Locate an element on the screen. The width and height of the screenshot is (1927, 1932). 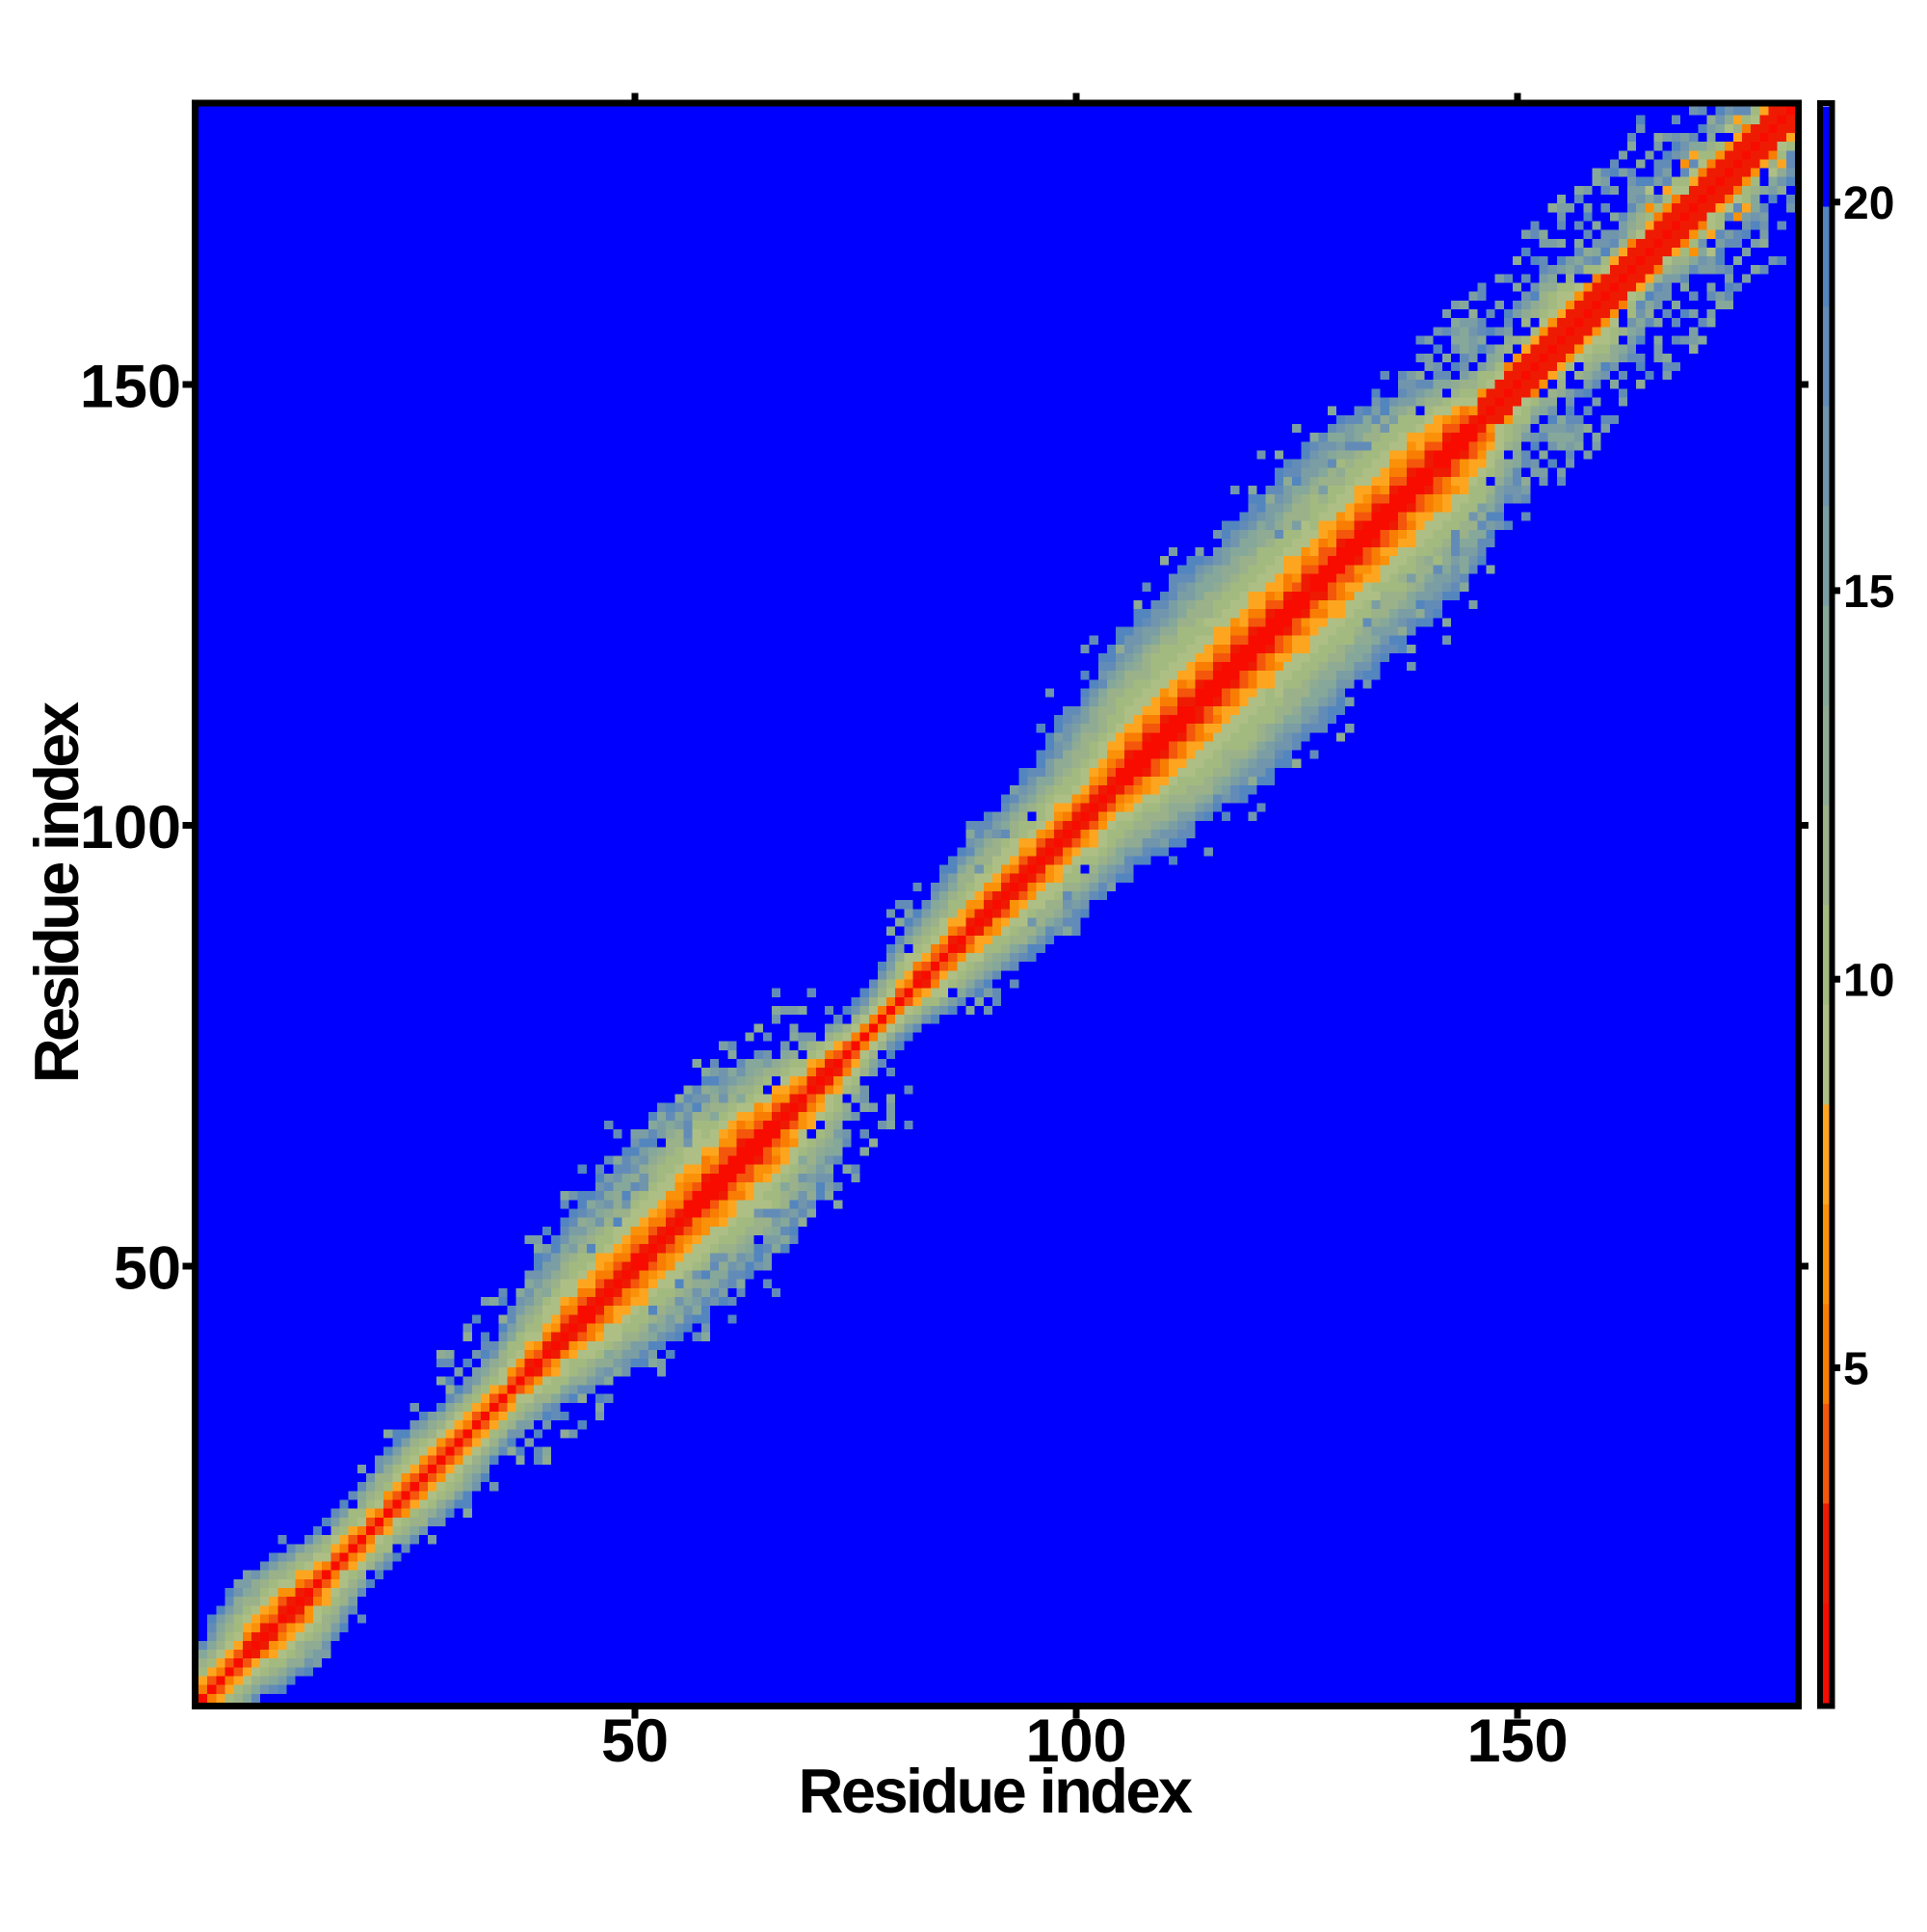
svg-text: 5 is located at coordinates (1856, 1369).